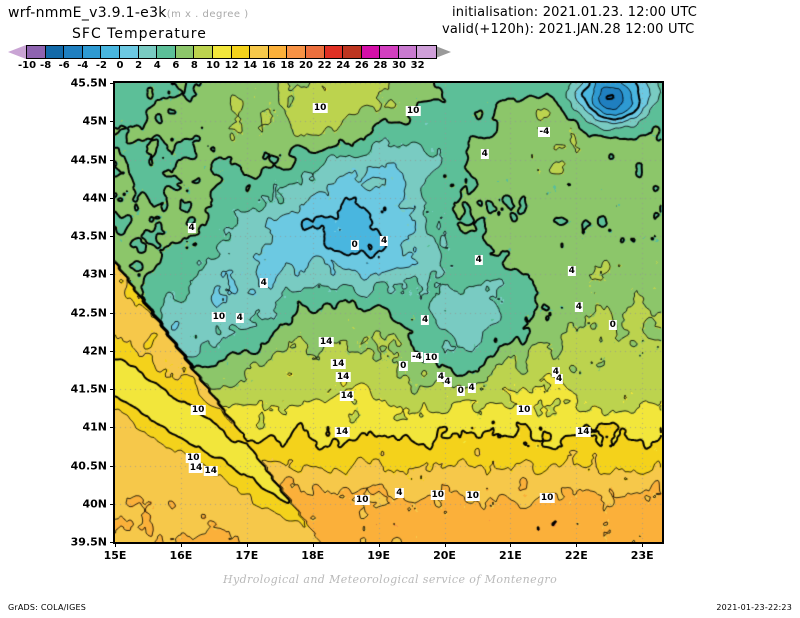  Describe the element at coordinates (442, 52) in the screenshot. I see `colorbar-over-arrow` at that location.